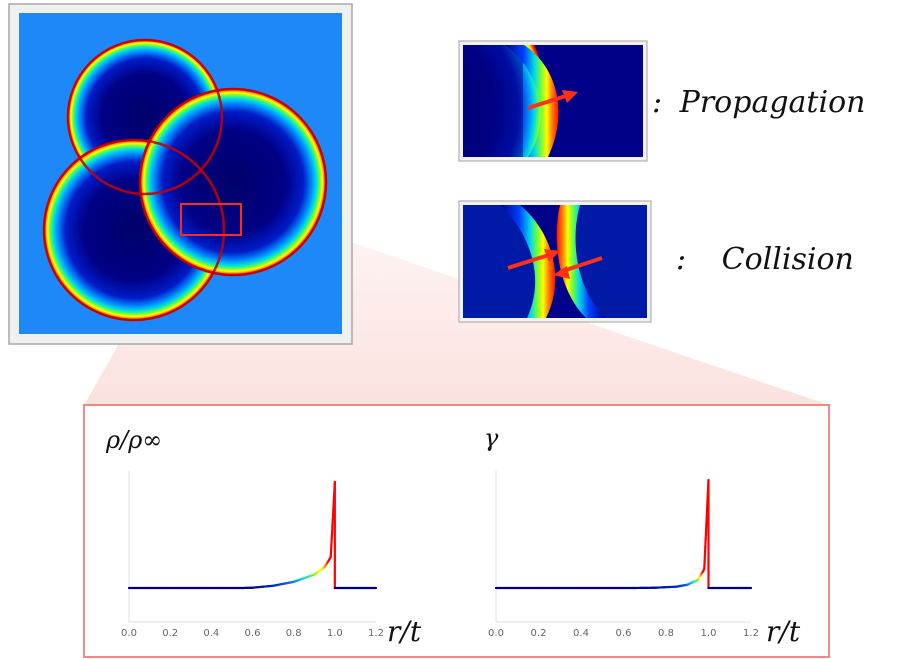  I want to click on collision-colon: :, so click(681, 259).